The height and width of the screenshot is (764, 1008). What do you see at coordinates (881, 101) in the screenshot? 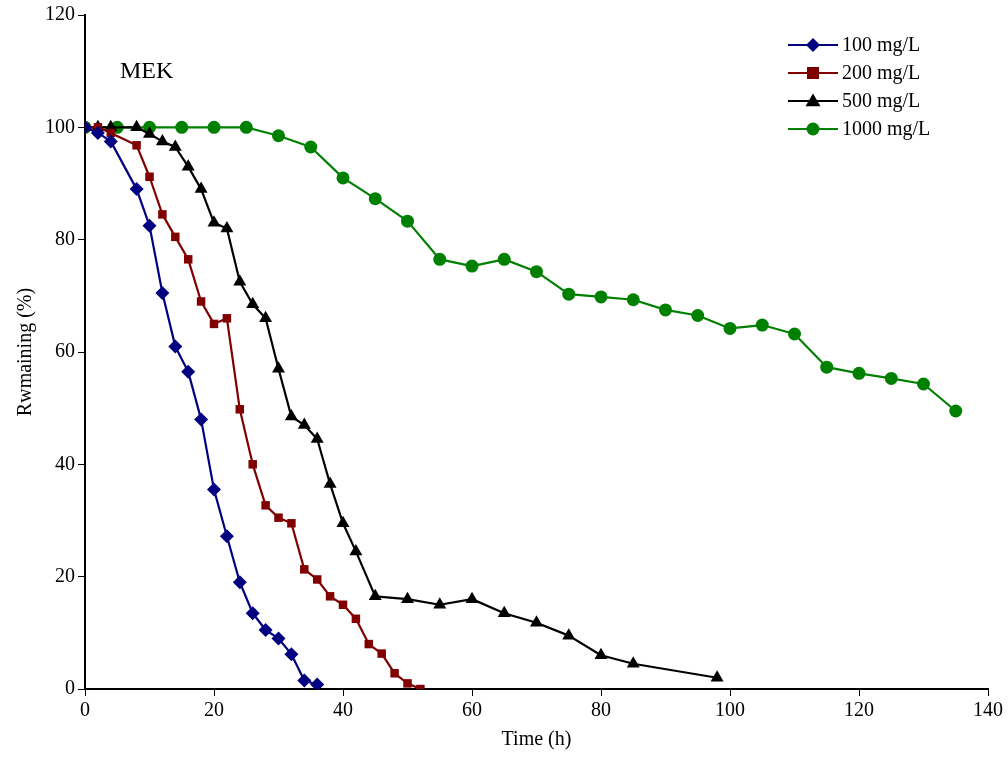
I see `legend-label: 500 mg/L` at bounding box center [881, 101].